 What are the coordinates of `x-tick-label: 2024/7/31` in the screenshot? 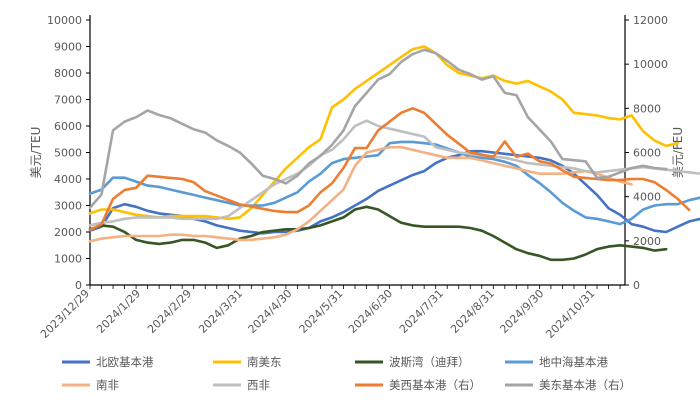 It's located at (421, 311).